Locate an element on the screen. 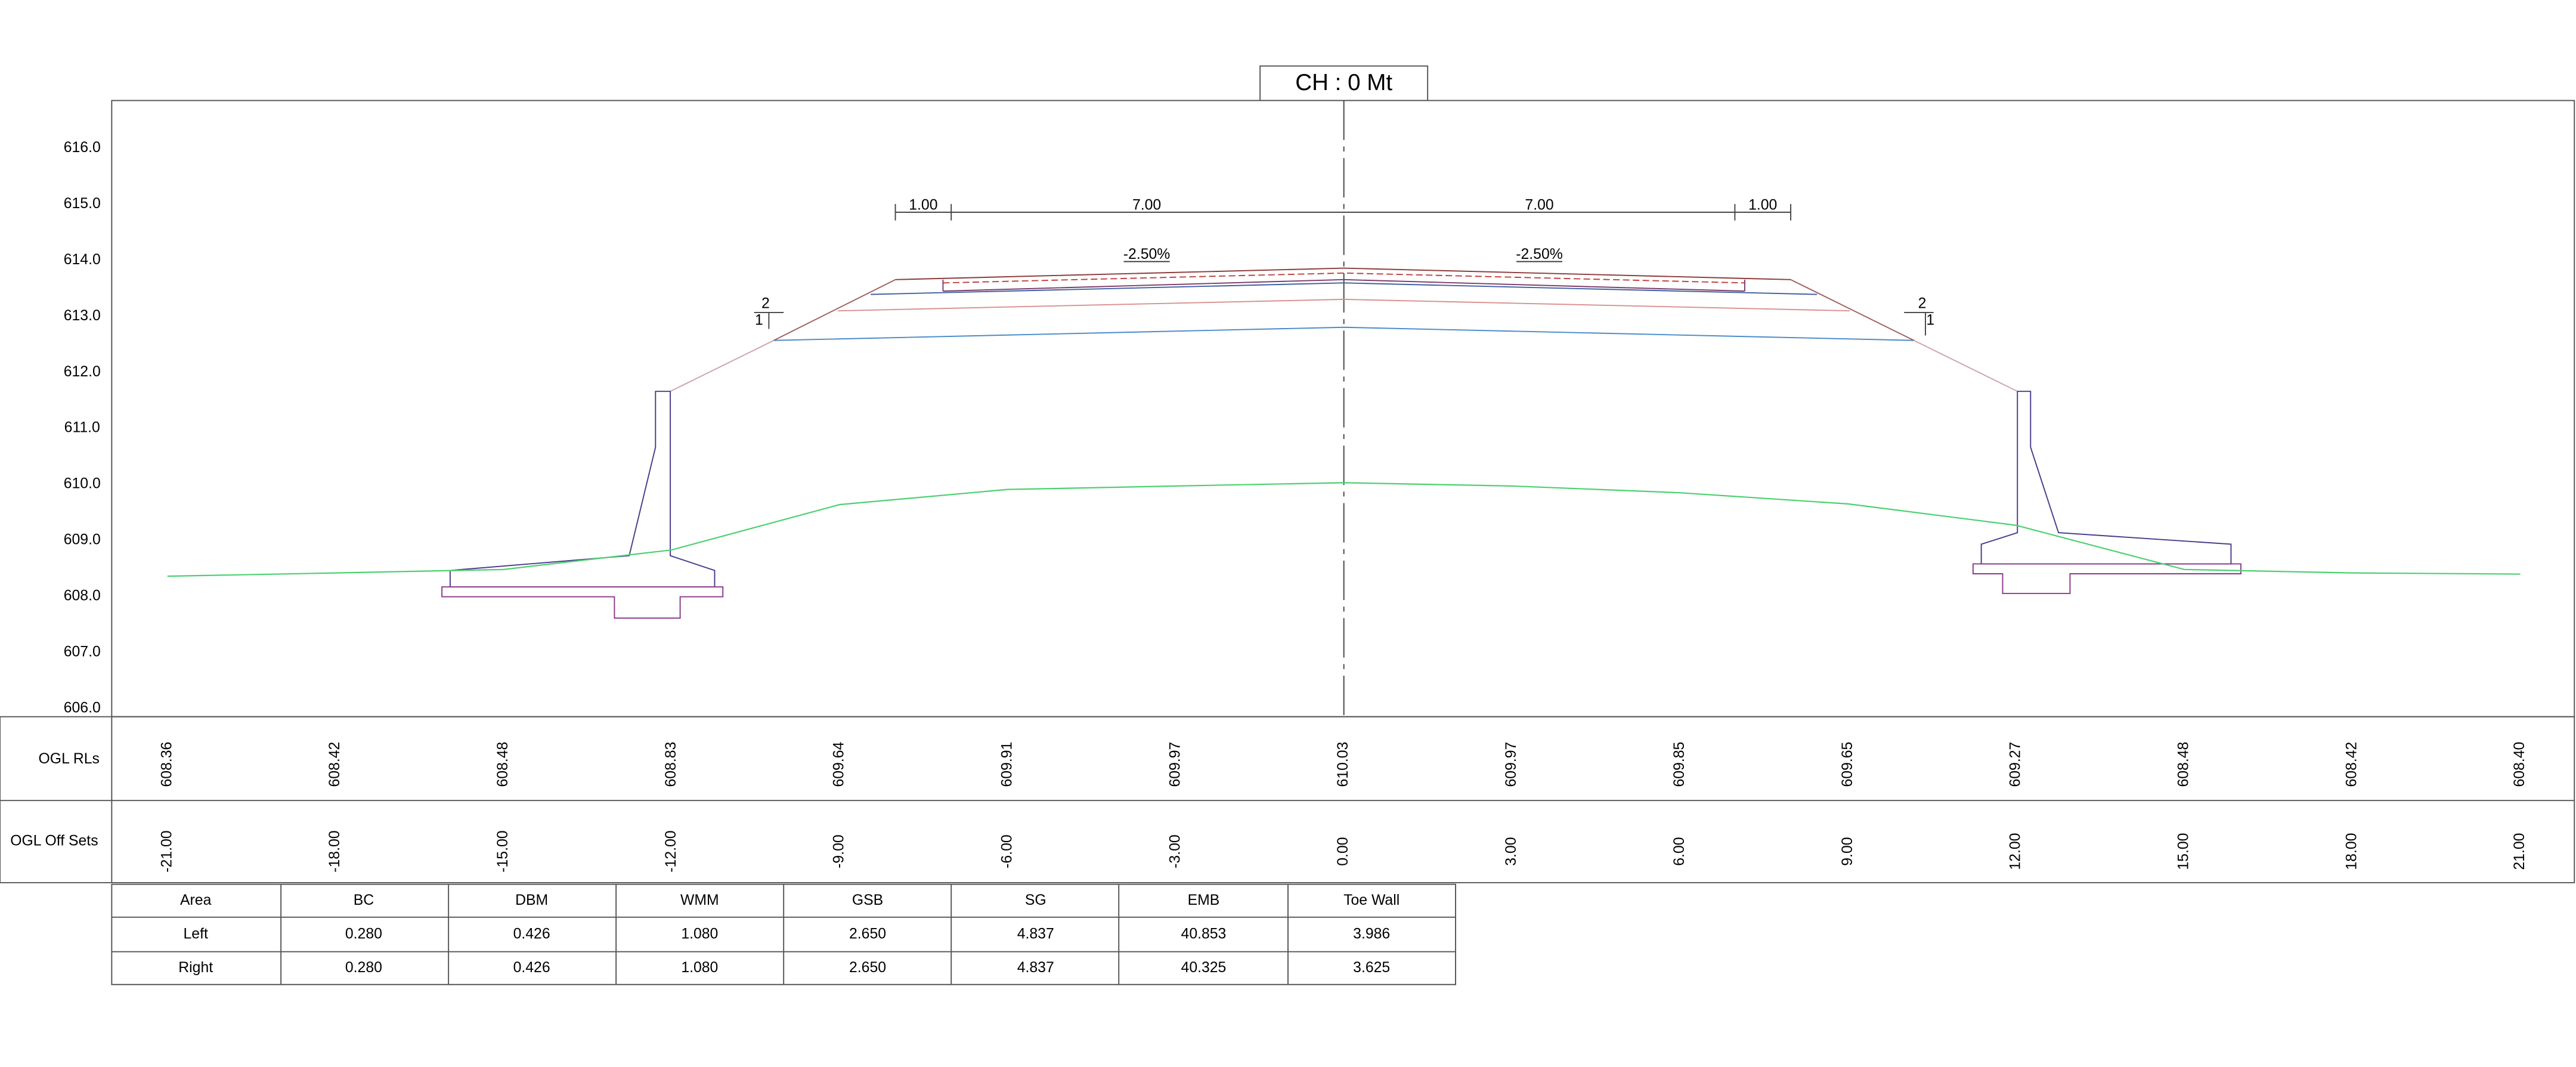 This screenshot has height=1067, width=2576. pavement-layers is located at coordinates (1344, 329).